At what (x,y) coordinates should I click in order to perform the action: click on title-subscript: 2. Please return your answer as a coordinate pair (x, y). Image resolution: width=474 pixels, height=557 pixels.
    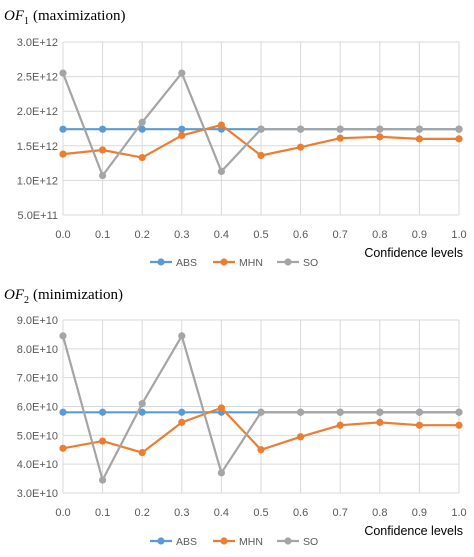
    Looking at the image, I should click on (26, 300).